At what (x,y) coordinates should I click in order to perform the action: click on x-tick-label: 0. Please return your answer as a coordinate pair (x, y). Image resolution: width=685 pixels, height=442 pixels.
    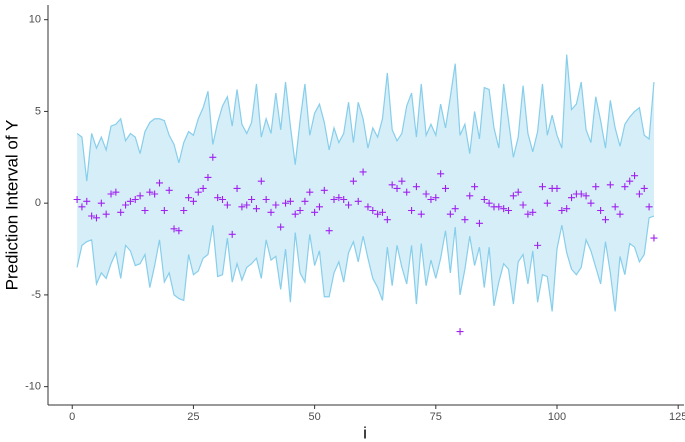
    Looking at the image, I should click on (72, 417).